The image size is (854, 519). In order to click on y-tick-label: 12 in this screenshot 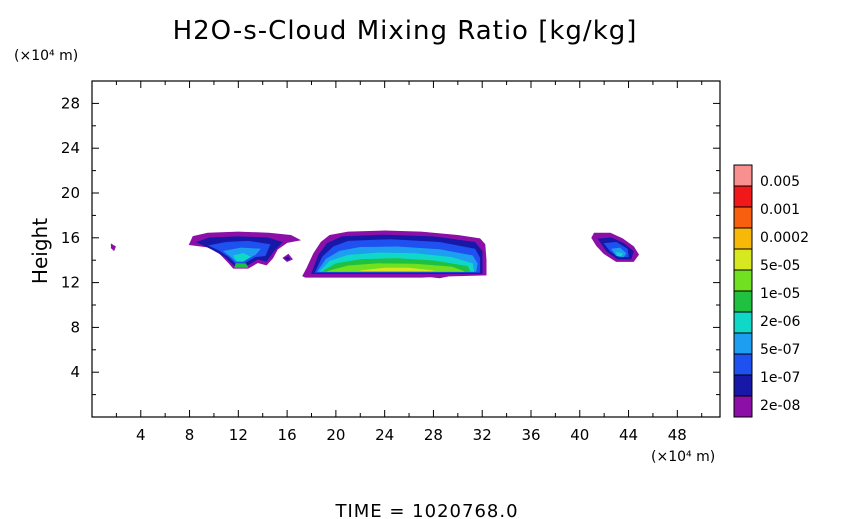, I will do `click(70, 283)`.